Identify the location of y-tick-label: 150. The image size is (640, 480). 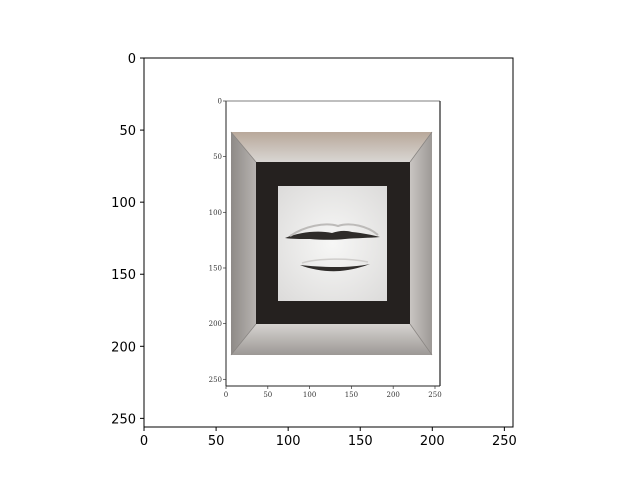
(123, 275).